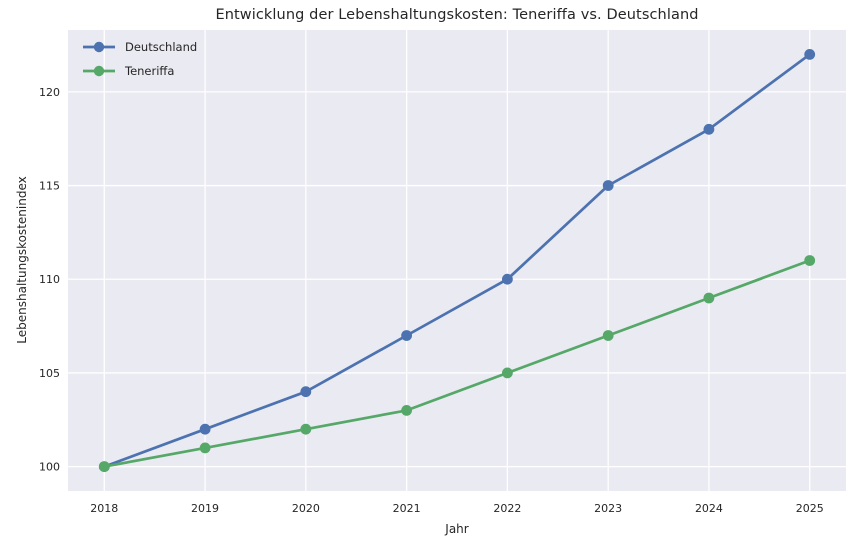  I want to click on x-tick-label: 2025, so click(810, 508).